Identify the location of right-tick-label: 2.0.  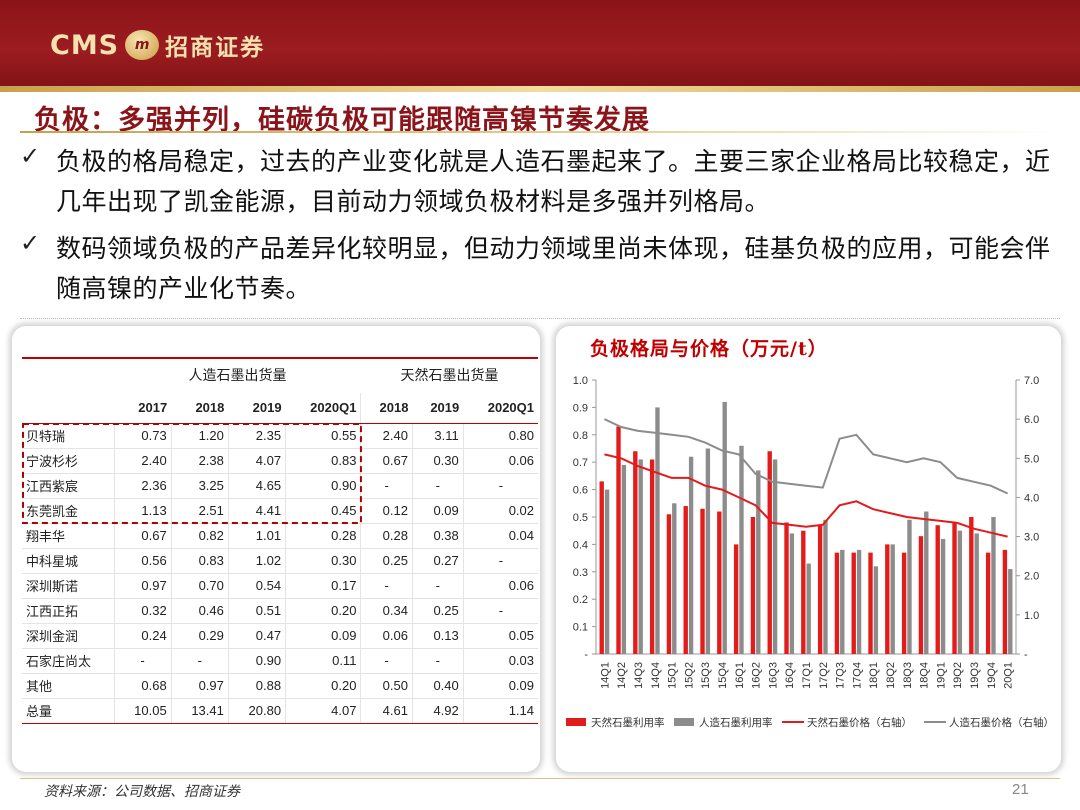
(1031, 577).